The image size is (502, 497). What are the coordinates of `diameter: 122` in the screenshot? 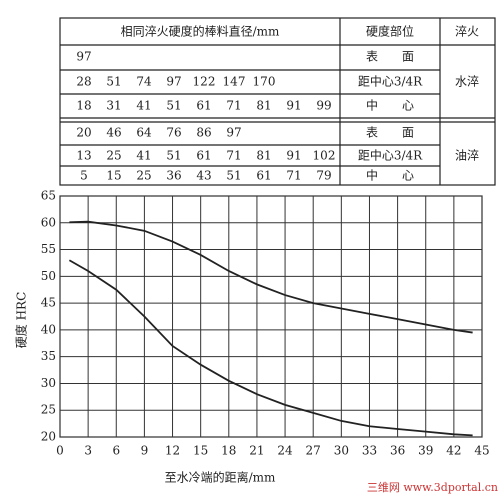 It's located at (204, 82).